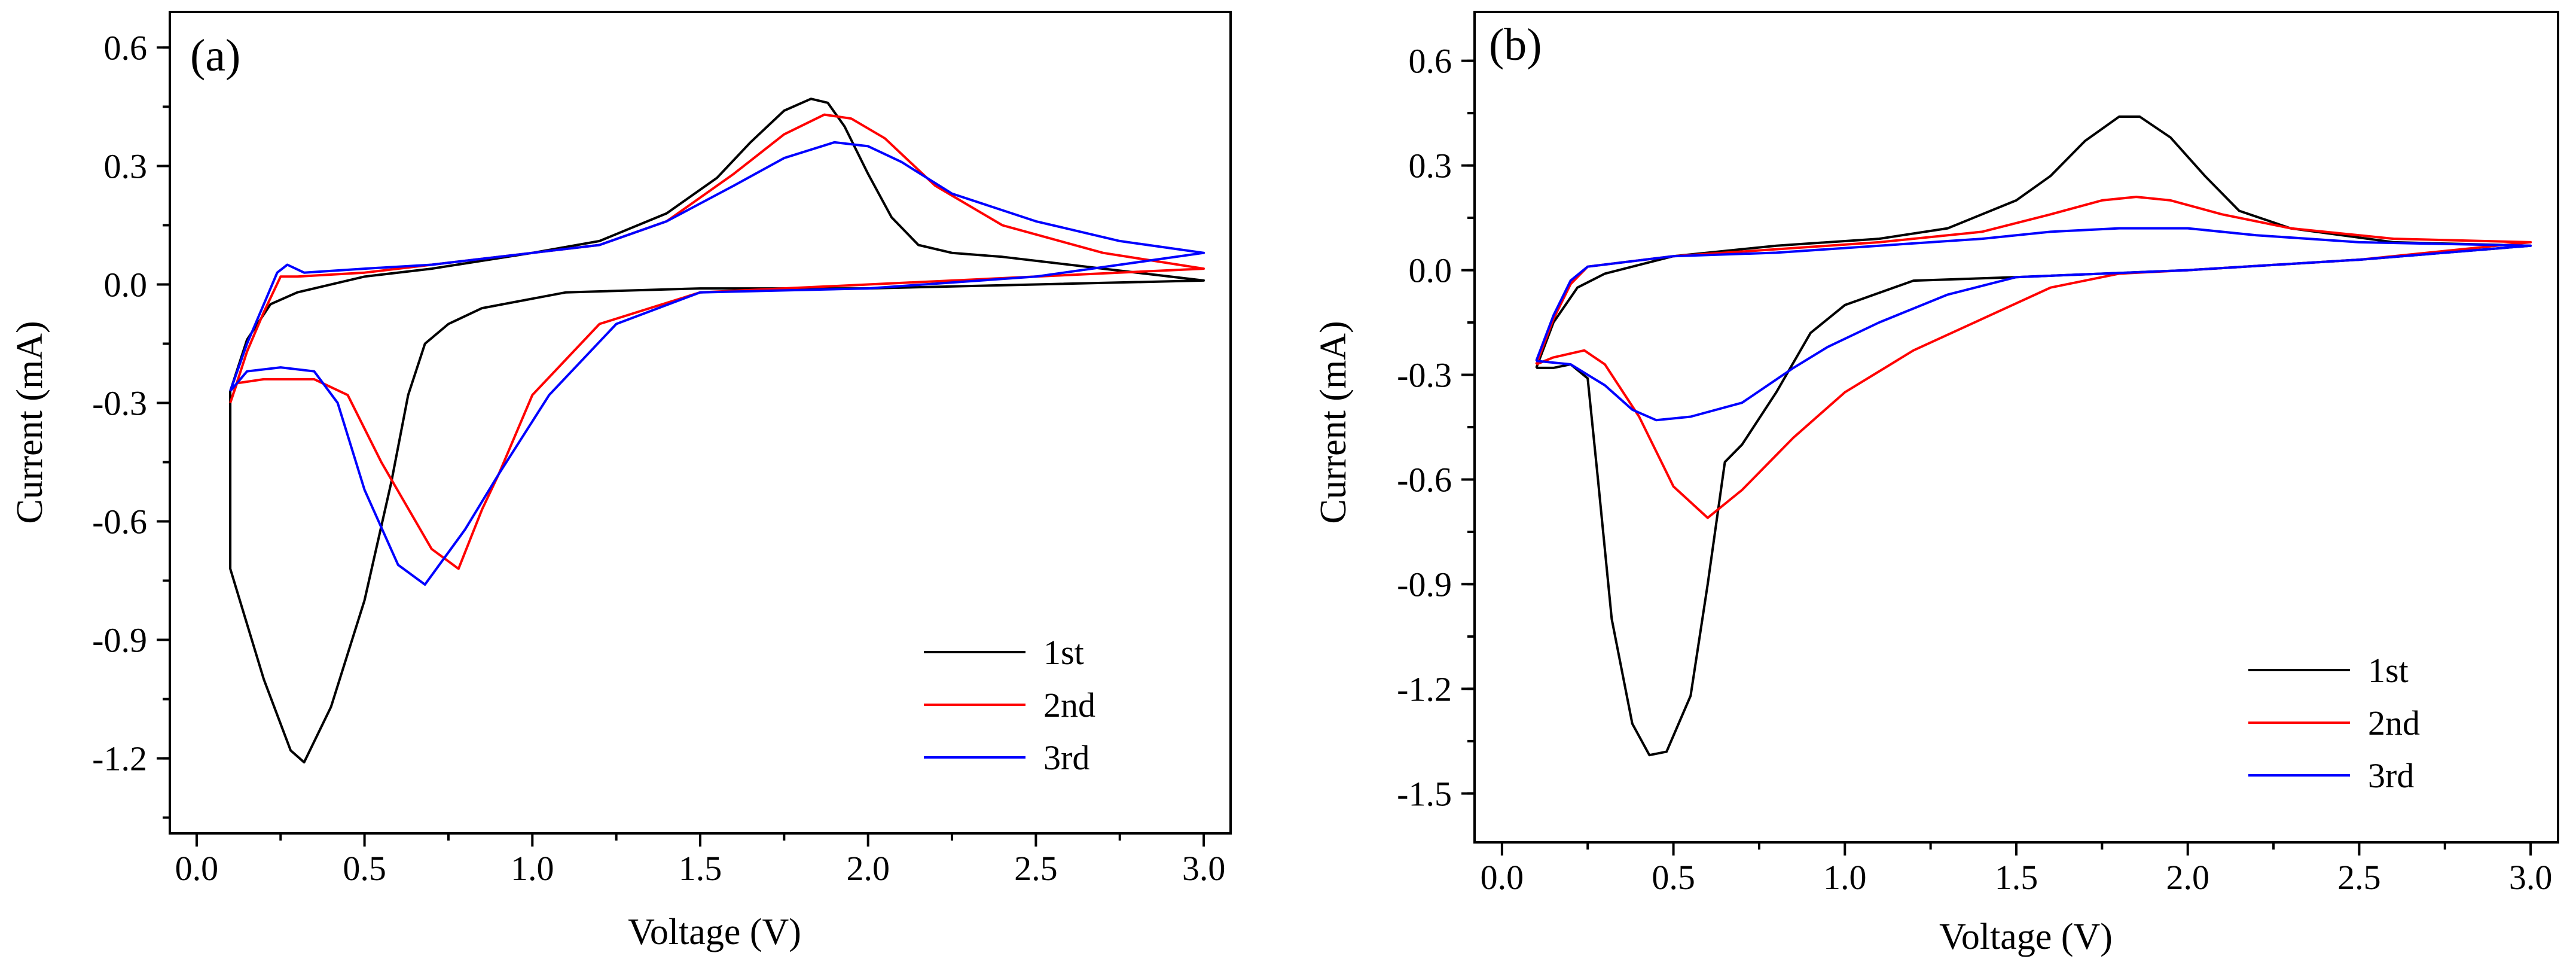  I want to click on series-line-3rd, so click(2033, 324).